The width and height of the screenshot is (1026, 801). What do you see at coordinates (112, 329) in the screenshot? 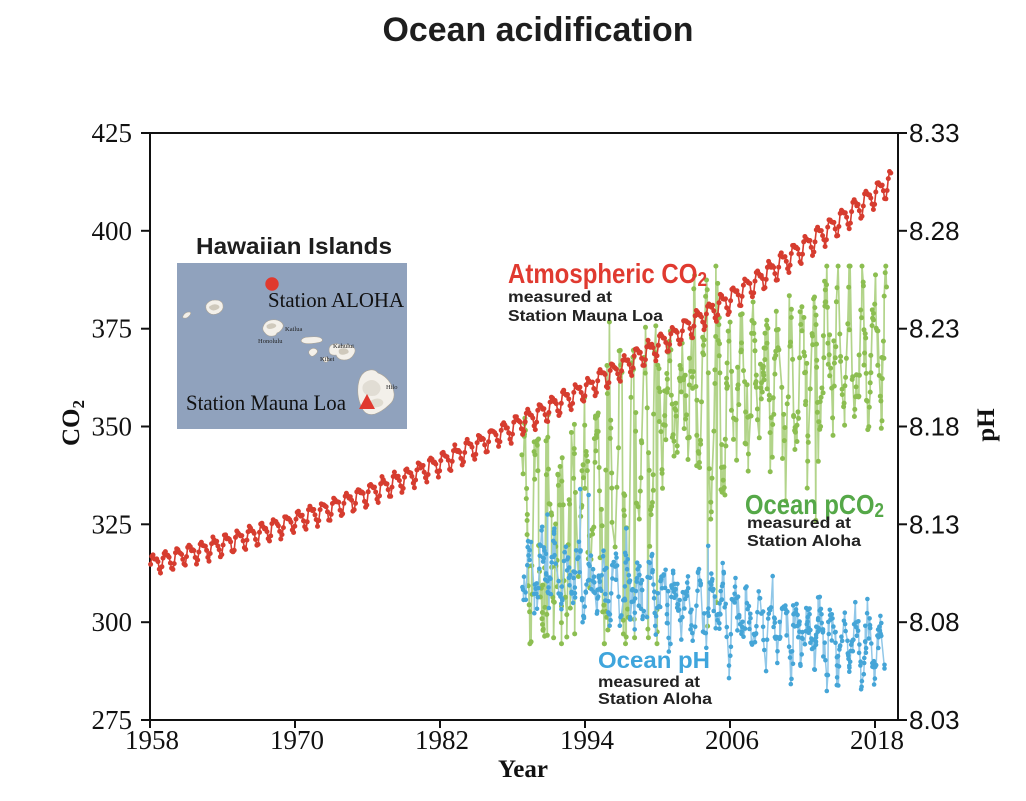
I see `svg-text: 375` at bounding box center [112, 329].